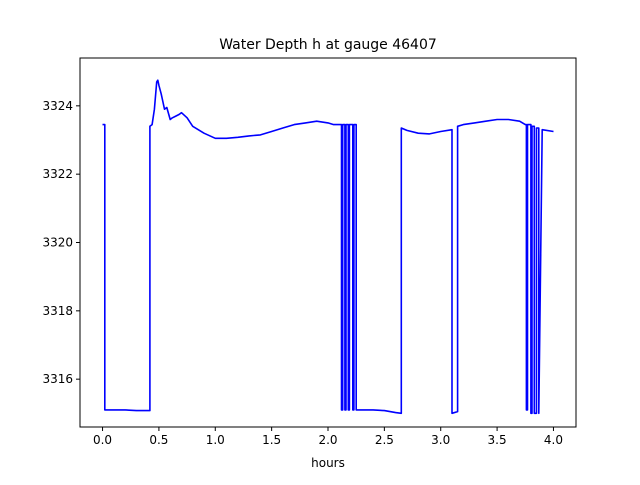 This screenshot has height=485, width=640. What do you see at coordinates (57, 174) in the screenshot?
I see `y-tick-label: 3322` at bounding box center [57, 174].